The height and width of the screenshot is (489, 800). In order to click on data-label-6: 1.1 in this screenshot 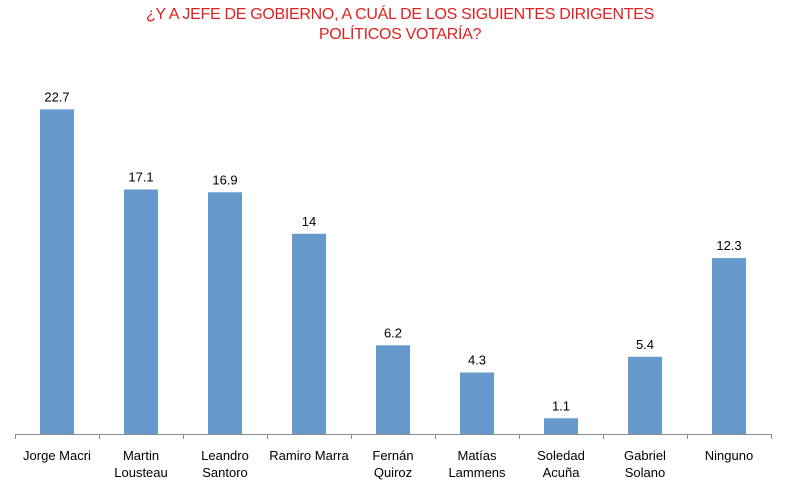, I will do `click(561, 405)`.